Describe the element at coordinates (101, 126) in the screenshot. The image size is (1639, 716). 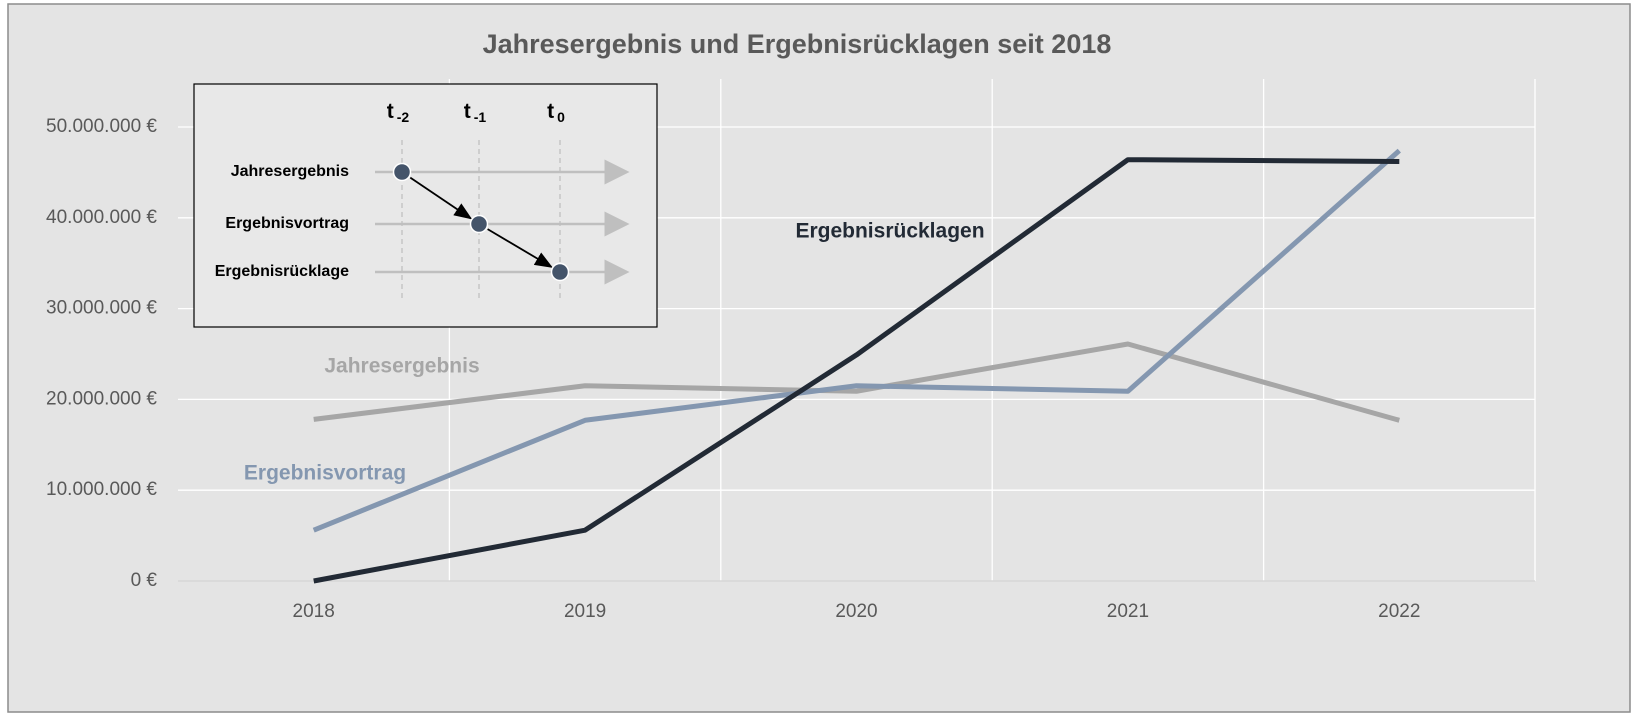
I see `y-tick-label: 50.000.000 €` at that location.